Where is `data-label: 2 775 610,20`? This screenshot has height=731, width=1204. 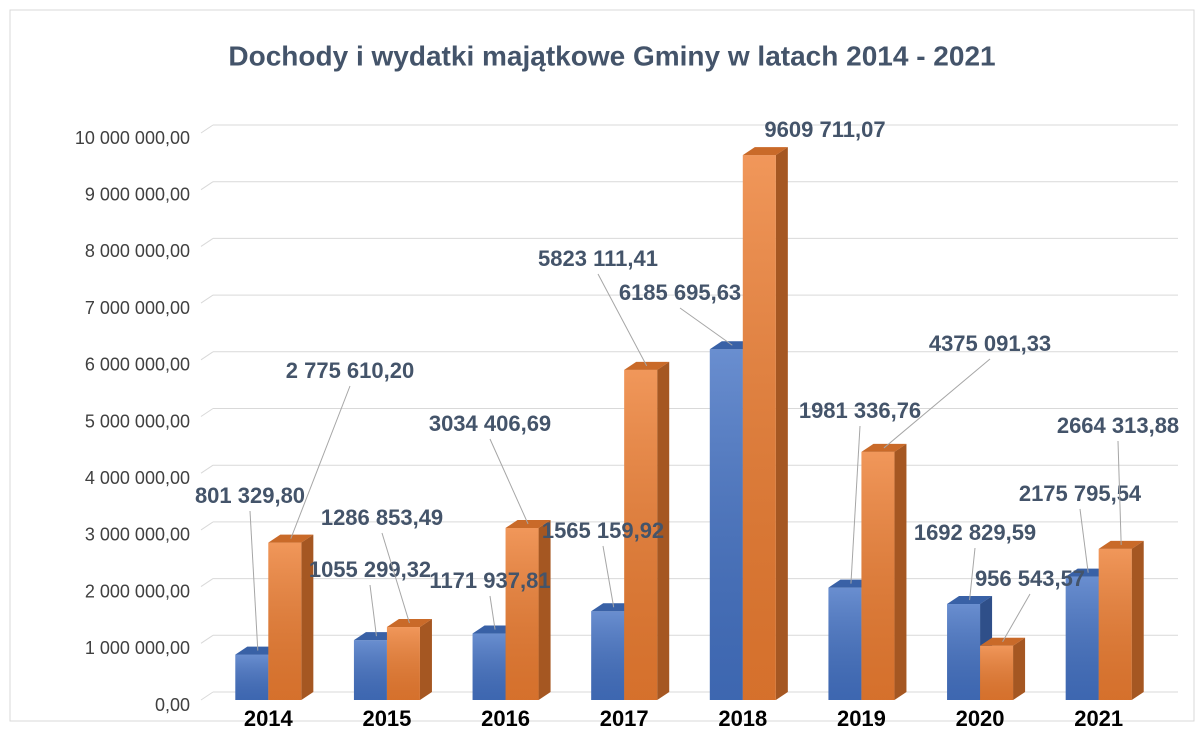
data-label: 2 775 610,20 is located at coordinates (350, 370).